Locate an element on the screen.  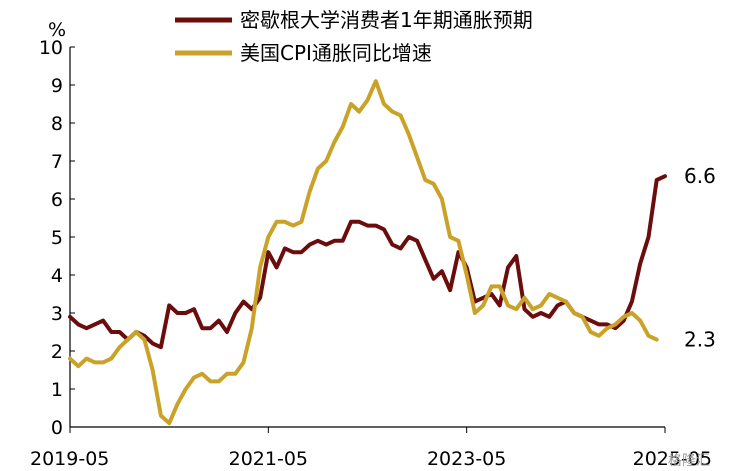
y-tick-label: 2 is located at coordinates (57, 352).